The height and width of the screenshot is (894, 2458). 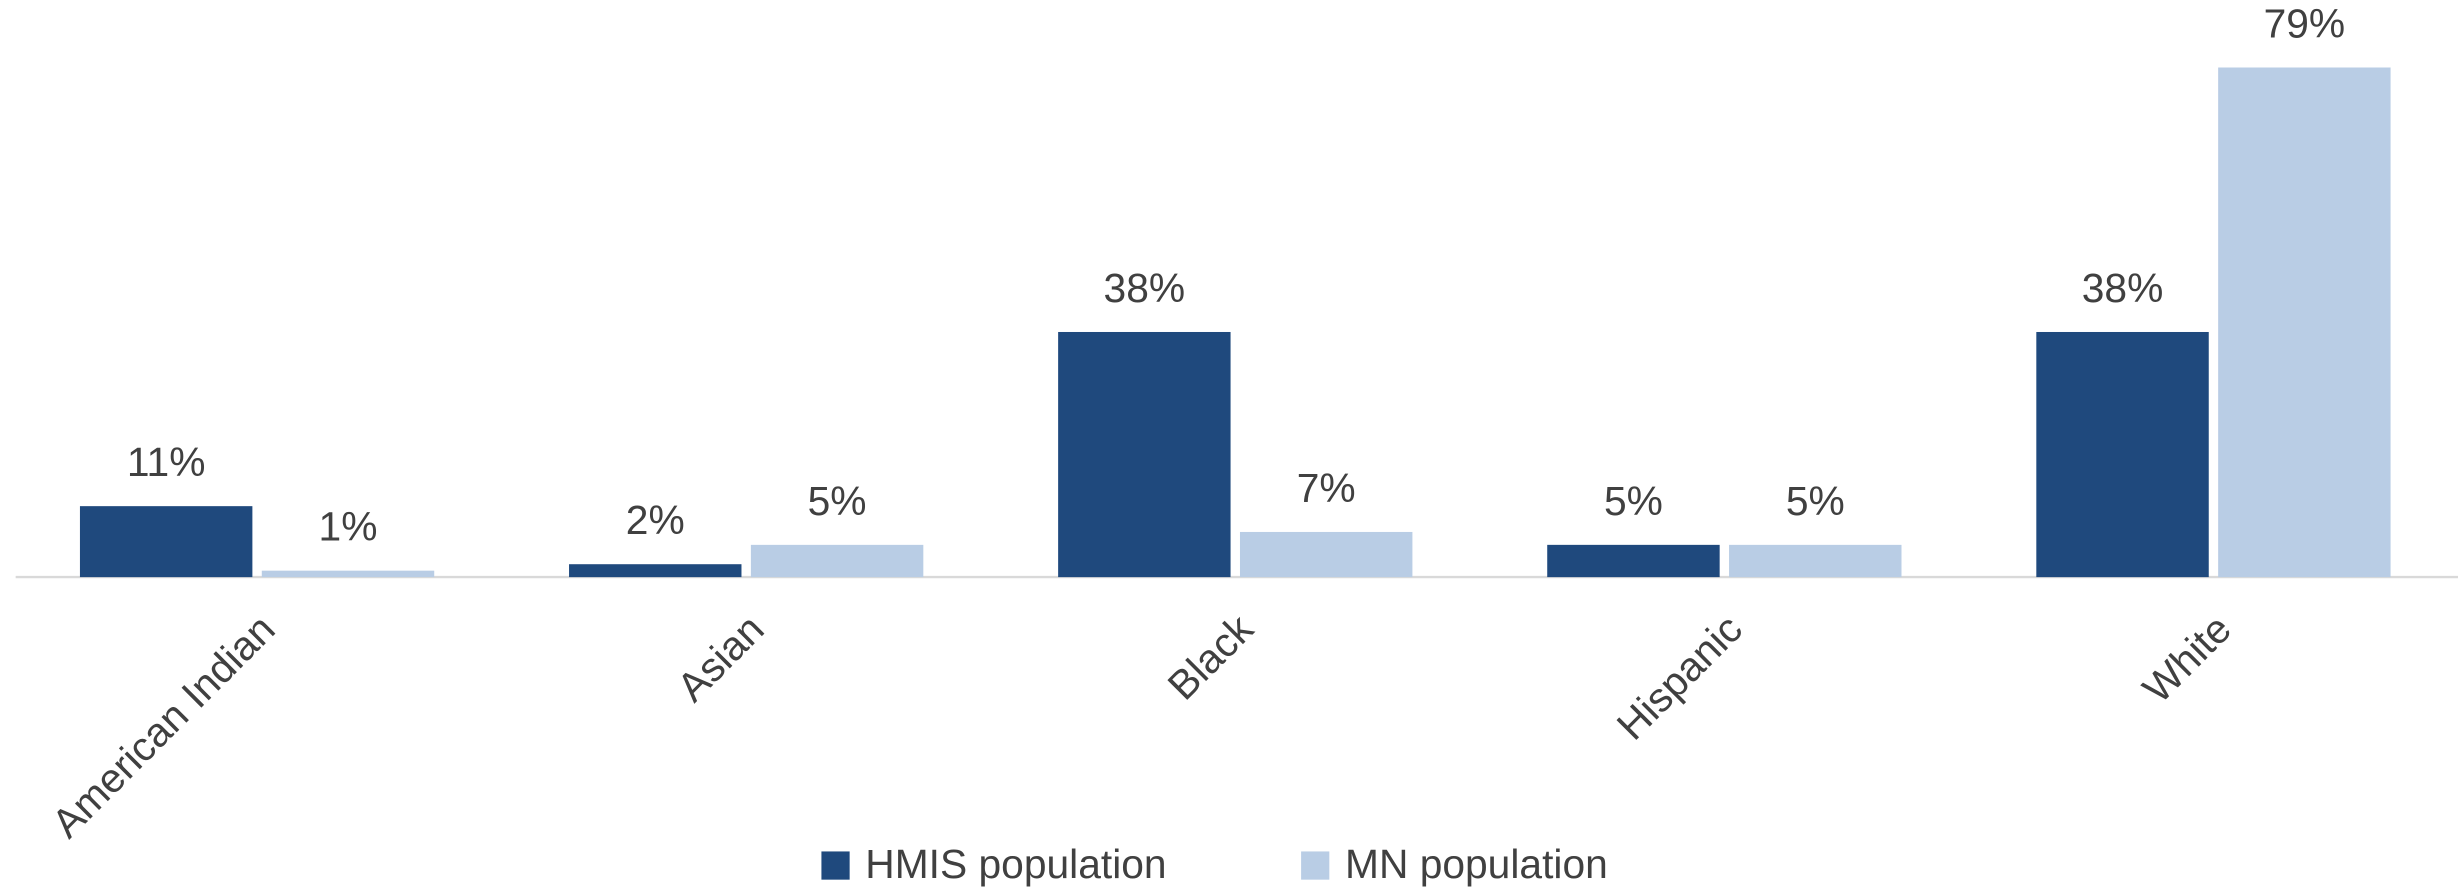 What do you see at coordinates (720, 658) in the screenshot?
I see `x-tick-label: Asian` at bounding box center [720, 658].